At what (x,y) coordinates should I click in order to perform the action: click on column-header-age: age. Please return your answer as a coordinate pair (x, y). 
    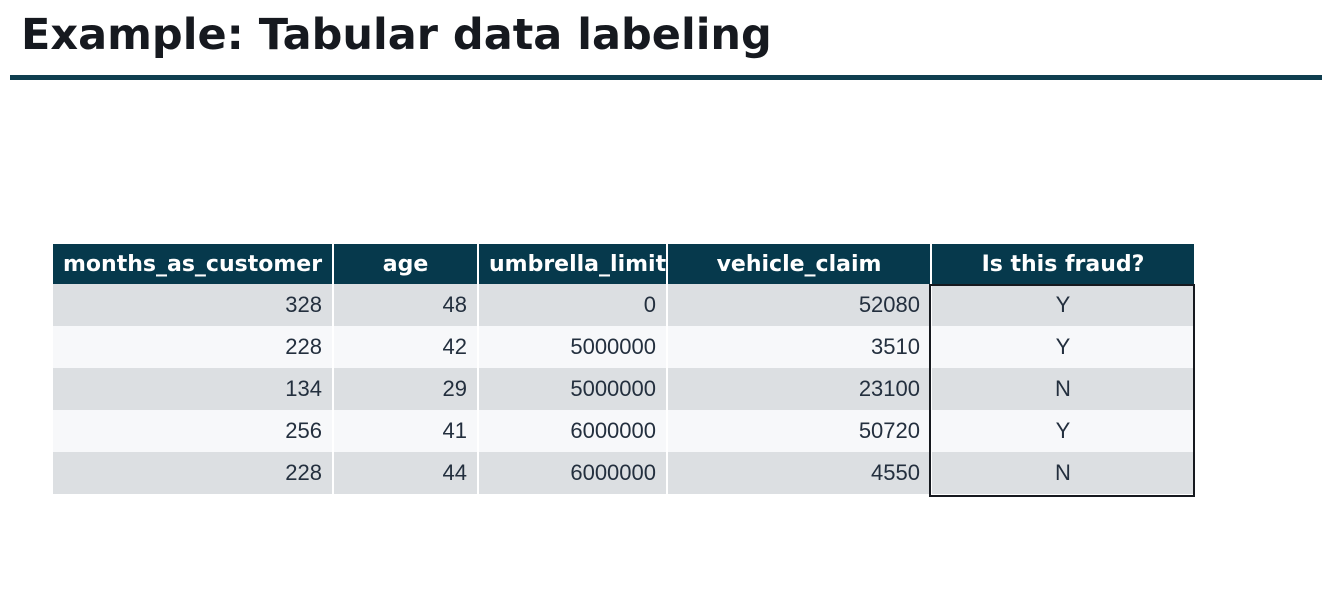
    Looking at the image, I should click on (406, 264).